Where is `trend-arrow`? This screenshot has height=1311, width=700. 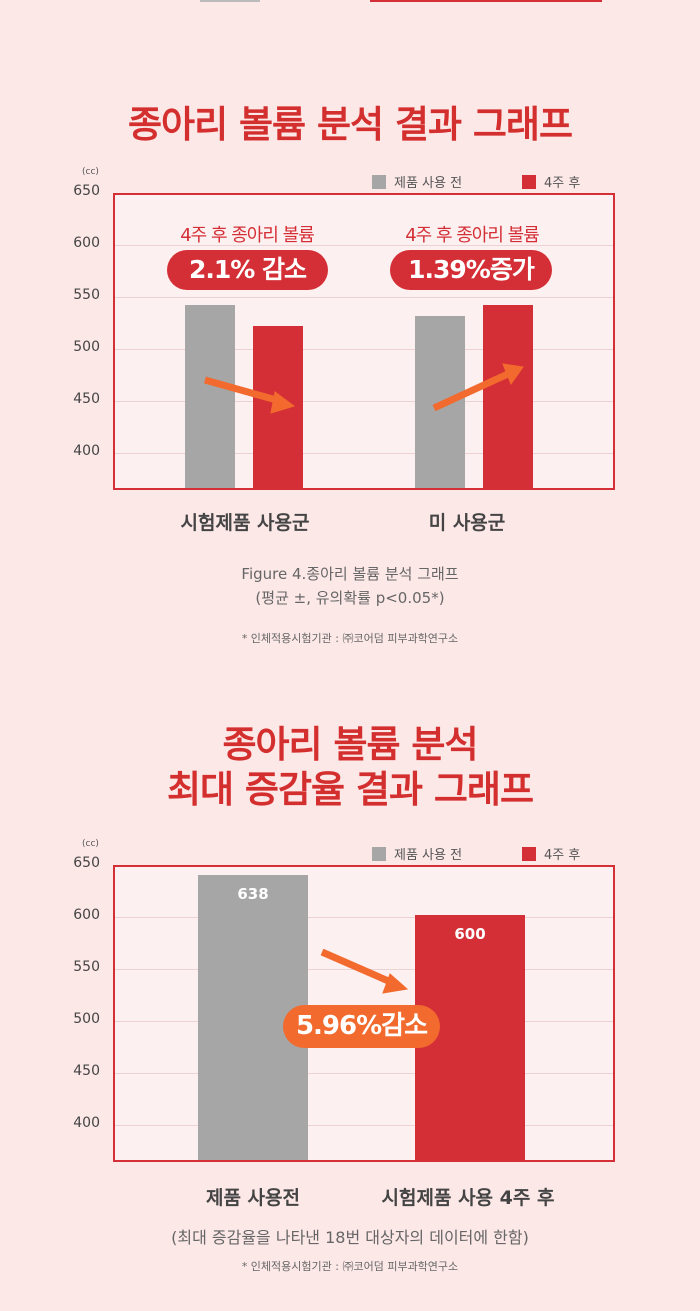 trend-arrow is located at coordinates (364, 971).